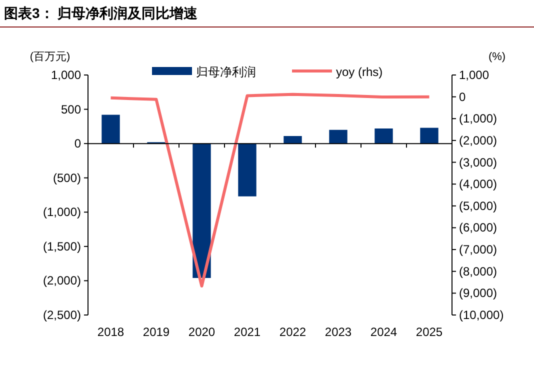 The image size is (534, 392). I want to click on y2-tick-label: (9,000), so click(478, 293).